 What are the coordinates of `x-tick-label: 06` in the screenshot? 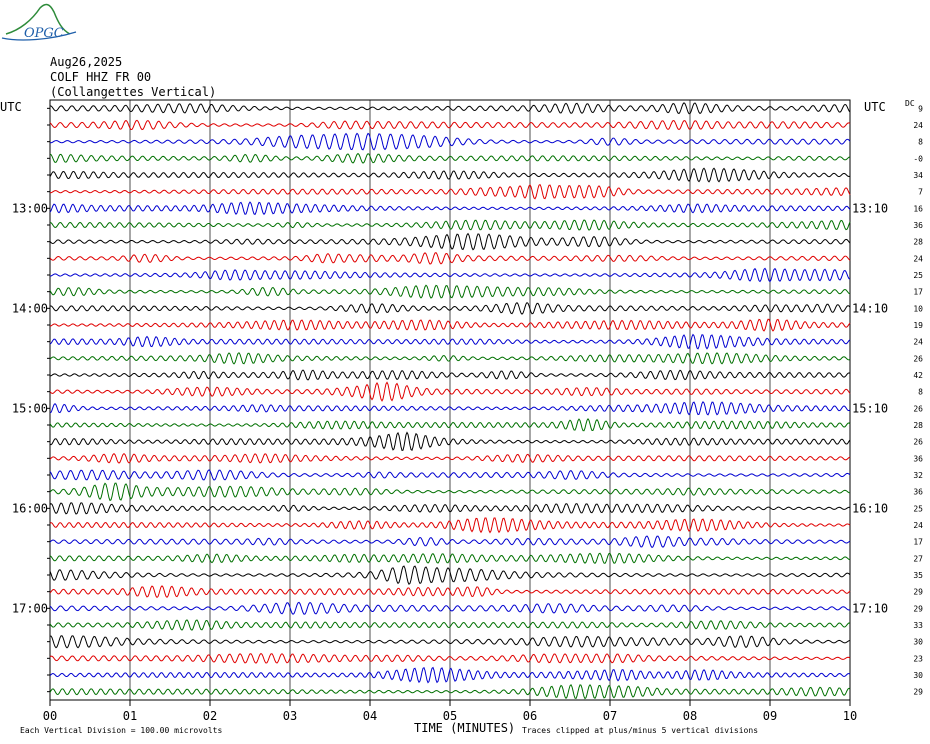 It's located at (530, 716).